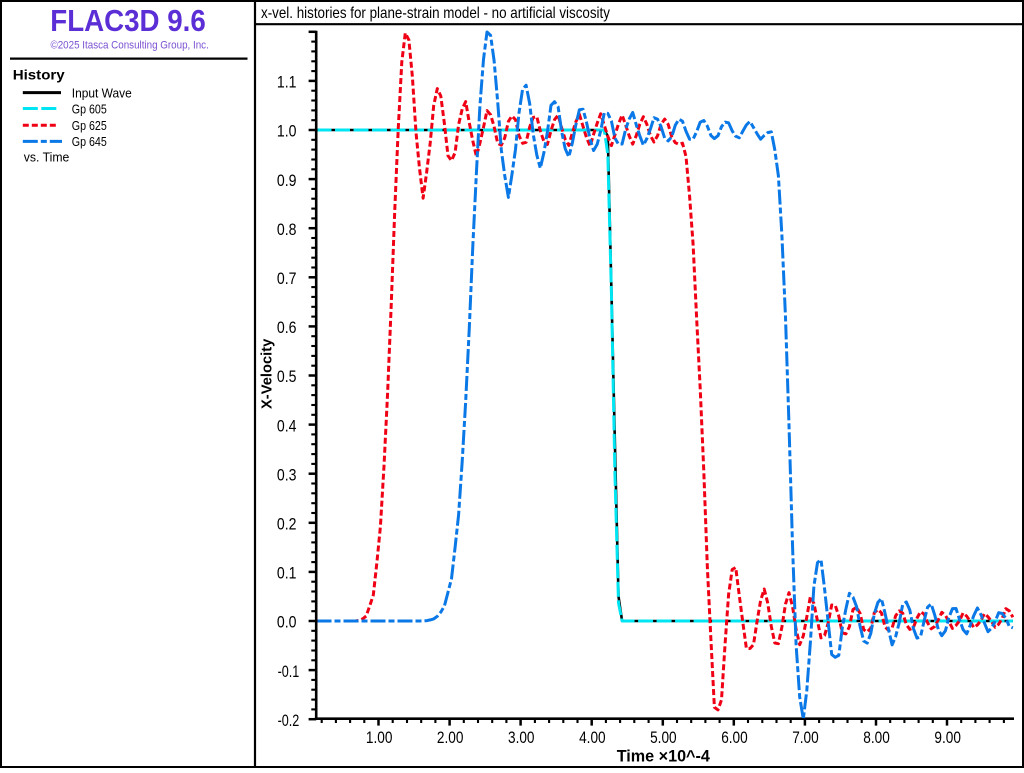 The width and height of the screenshot is (1024, 773). What do you see at coordinates (268, 374) in the screenshot?
I see `svg-text: X-Velocity` at bounding box center [268, 374].